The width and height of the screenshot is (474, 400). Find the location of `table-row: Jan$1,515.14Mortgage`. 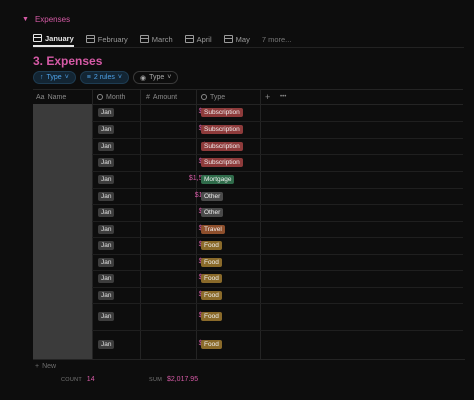

table-row: Jan$1,515.14Mortgage is located at coordinates (277, 180).